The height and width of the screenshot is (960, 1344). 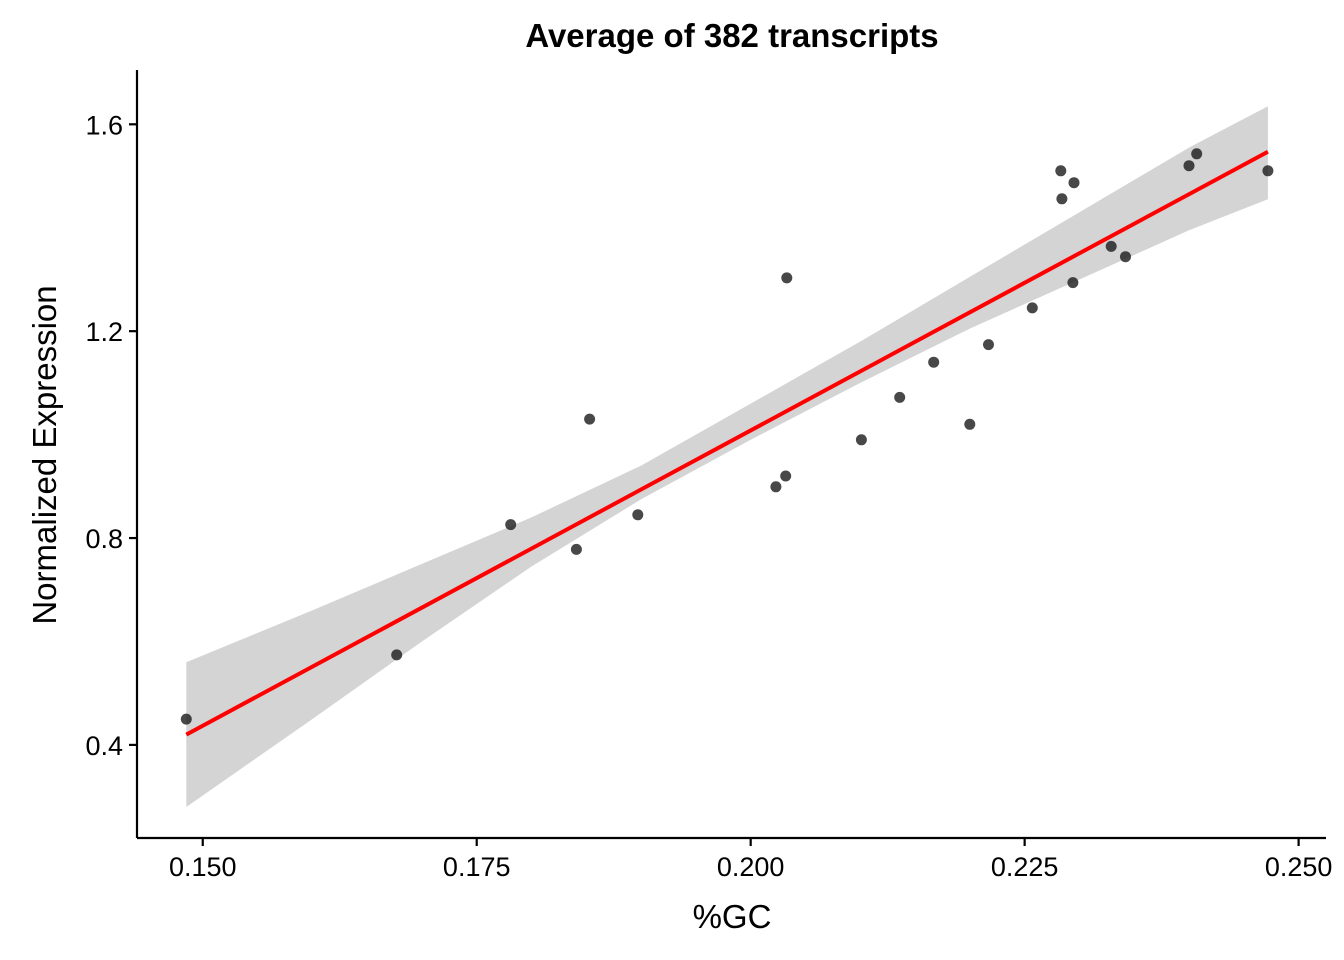 I want to click on y-tick-label: 1.2, so click(x=104, y=332).